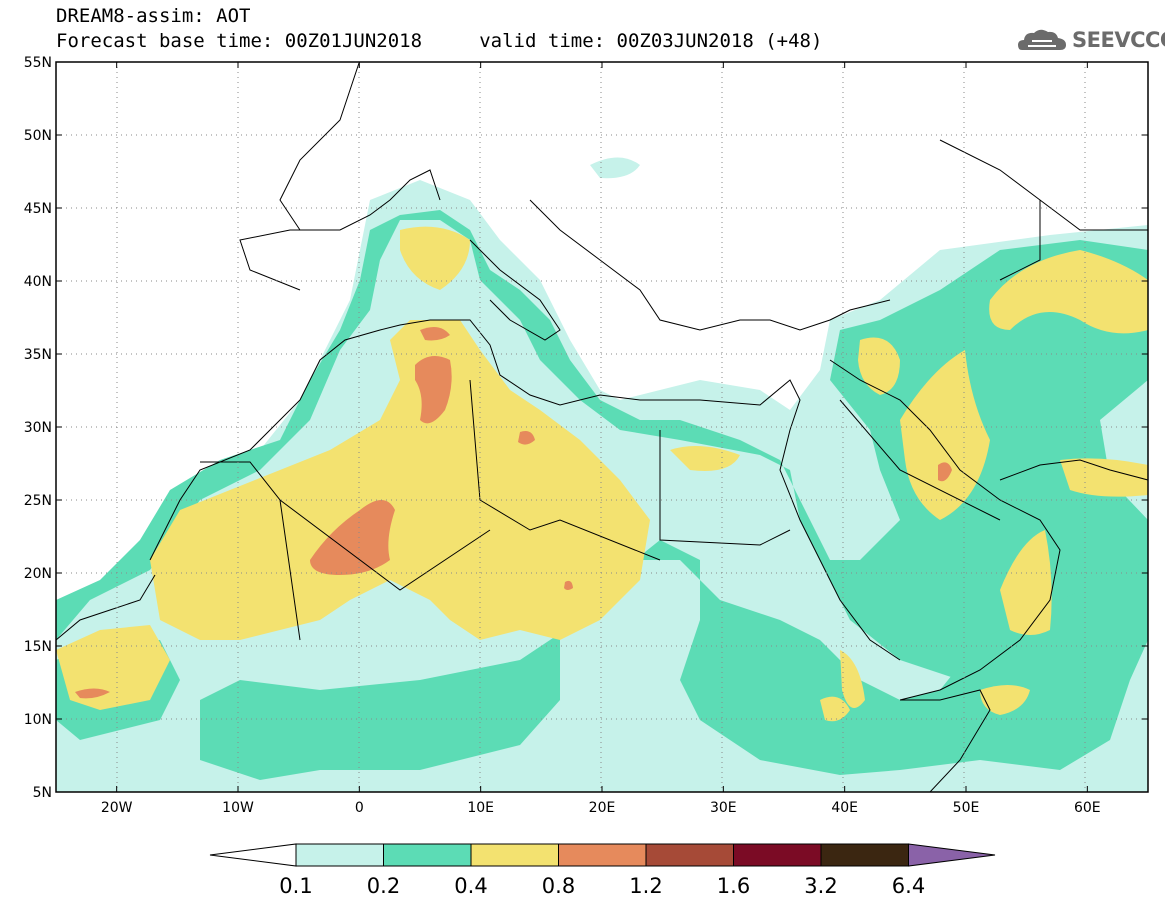 The image size is (1165, 905). Describe the element at coordinates (238, 808) in the screenshot. I see `lon-tick-label: 10W` at that location.